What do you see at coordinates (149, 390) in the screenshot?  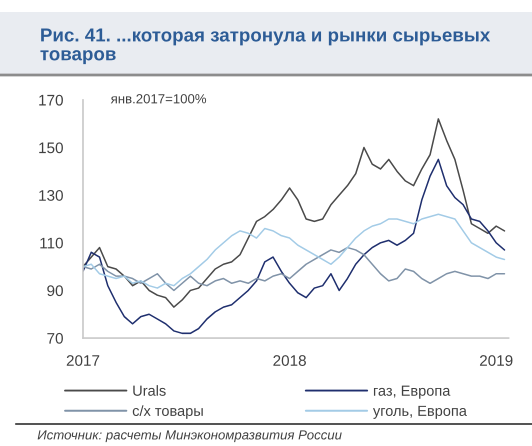 I see `legend-label: Urals` at bounding box center [149, 390].